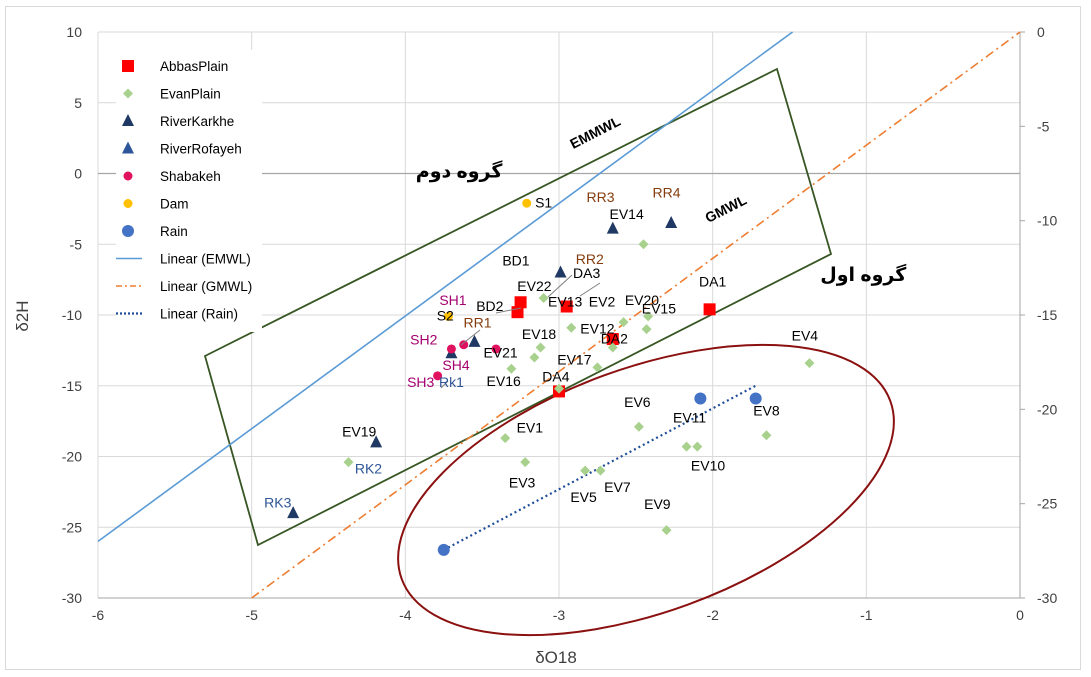 The height and width of the screenshot is (677, 1091). What do you see at coordinates (530, 427) in the screenshot?
I see `point-label: EV1` at bounding box center [530, 427].